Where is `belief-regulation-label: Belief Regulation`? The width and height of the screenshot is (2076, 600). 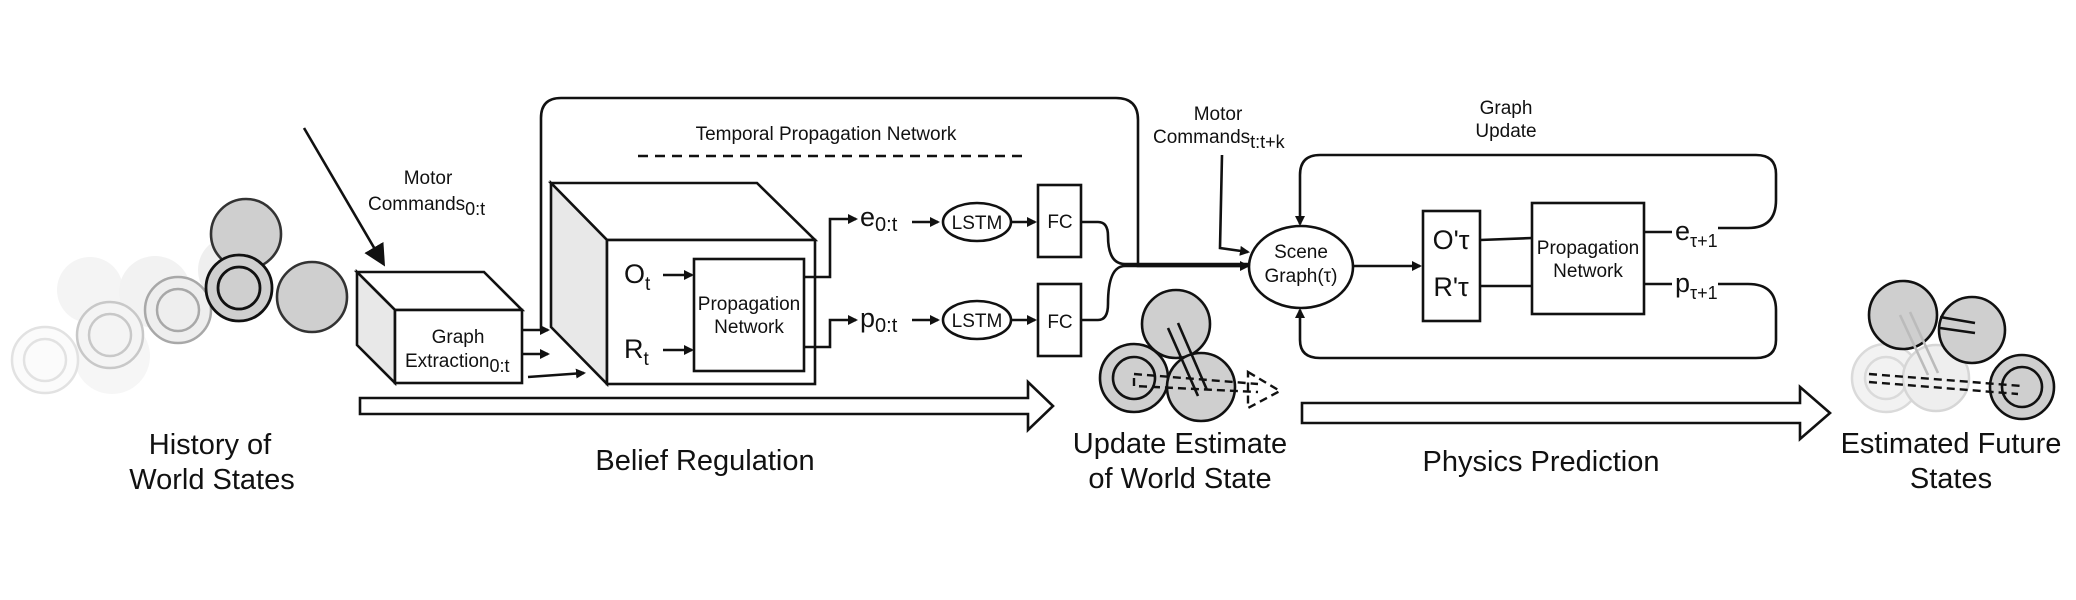
belief-regulation-label: Belief Regulation is located at coordinates (704, 461).